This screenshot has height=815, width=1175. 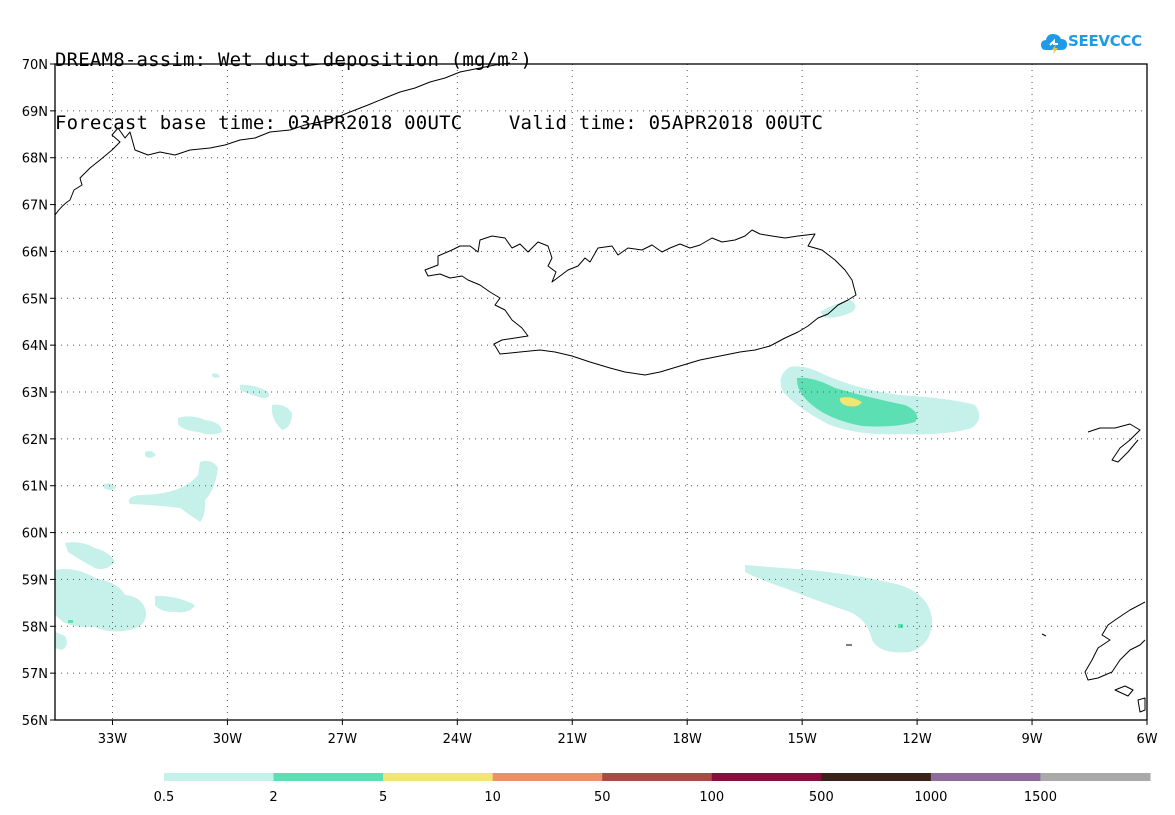 What do you see at coordinates (35, 252) in the screenshot?
I see `tick-label-lat: 66N` at bounding box center [35, 252].